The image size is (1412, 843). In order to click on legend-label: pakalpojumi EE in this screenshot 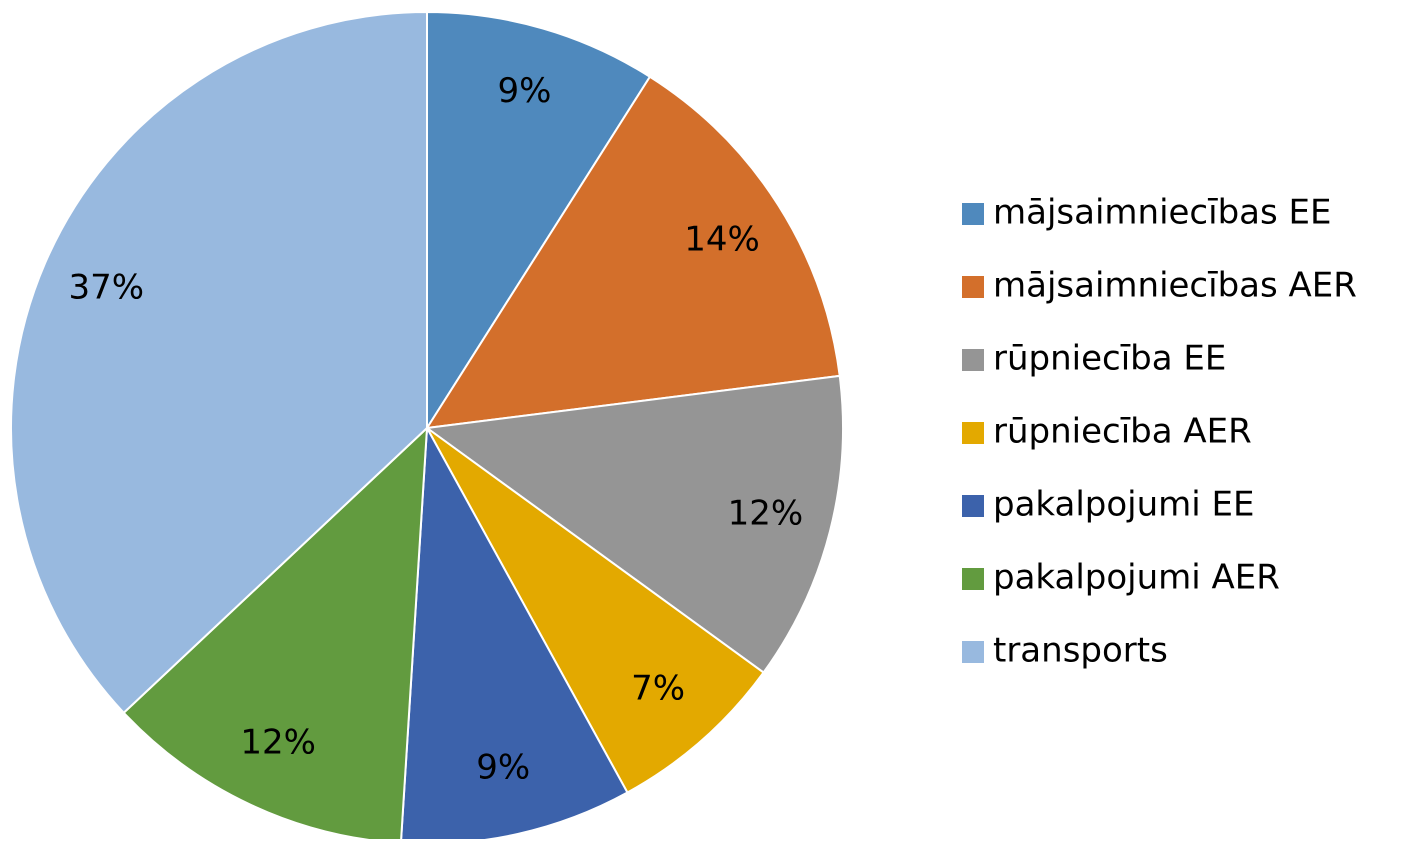, I will do `click(1124, 505)`.